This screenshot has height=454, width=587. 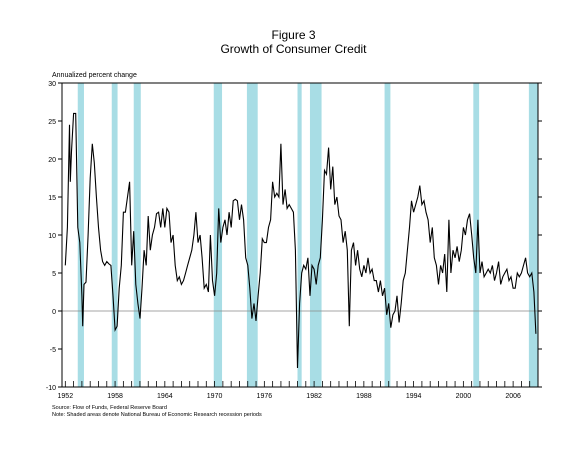 I want to click on x-tick-label: 1994, so click(x=414, y=396).